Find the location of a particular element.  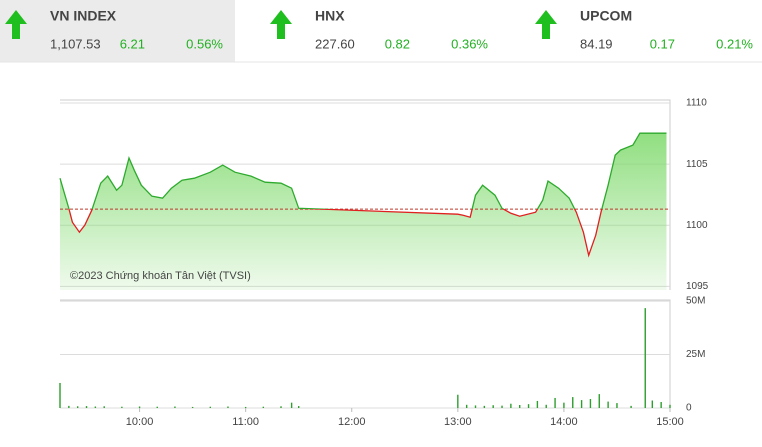

index-value: 1,107.53 is located at coordinates (75, 43).